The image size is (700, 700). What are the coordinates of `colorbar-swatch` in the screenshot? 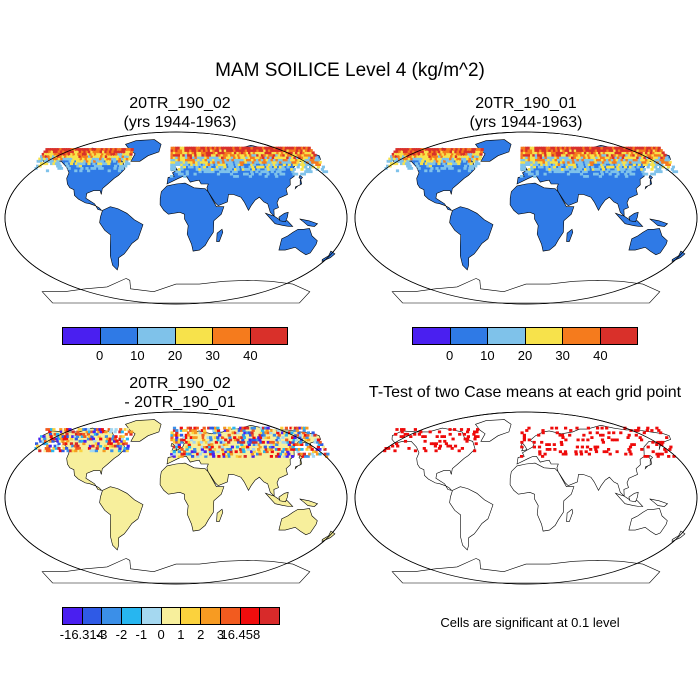 It's located at (119, 336).